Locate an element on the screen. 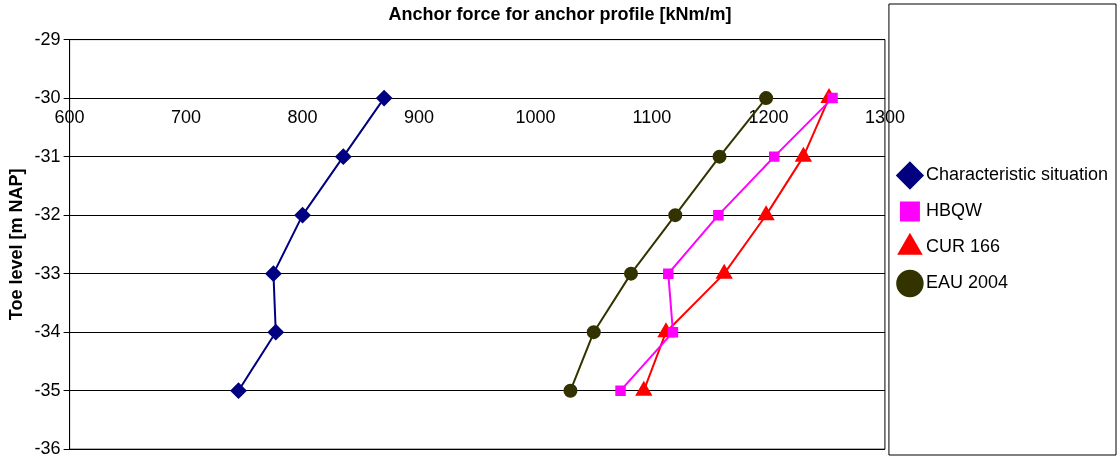 The width and height of the screenshot is (1120, 463). y-tick-label: -30 is located at coordinates (47, 97).